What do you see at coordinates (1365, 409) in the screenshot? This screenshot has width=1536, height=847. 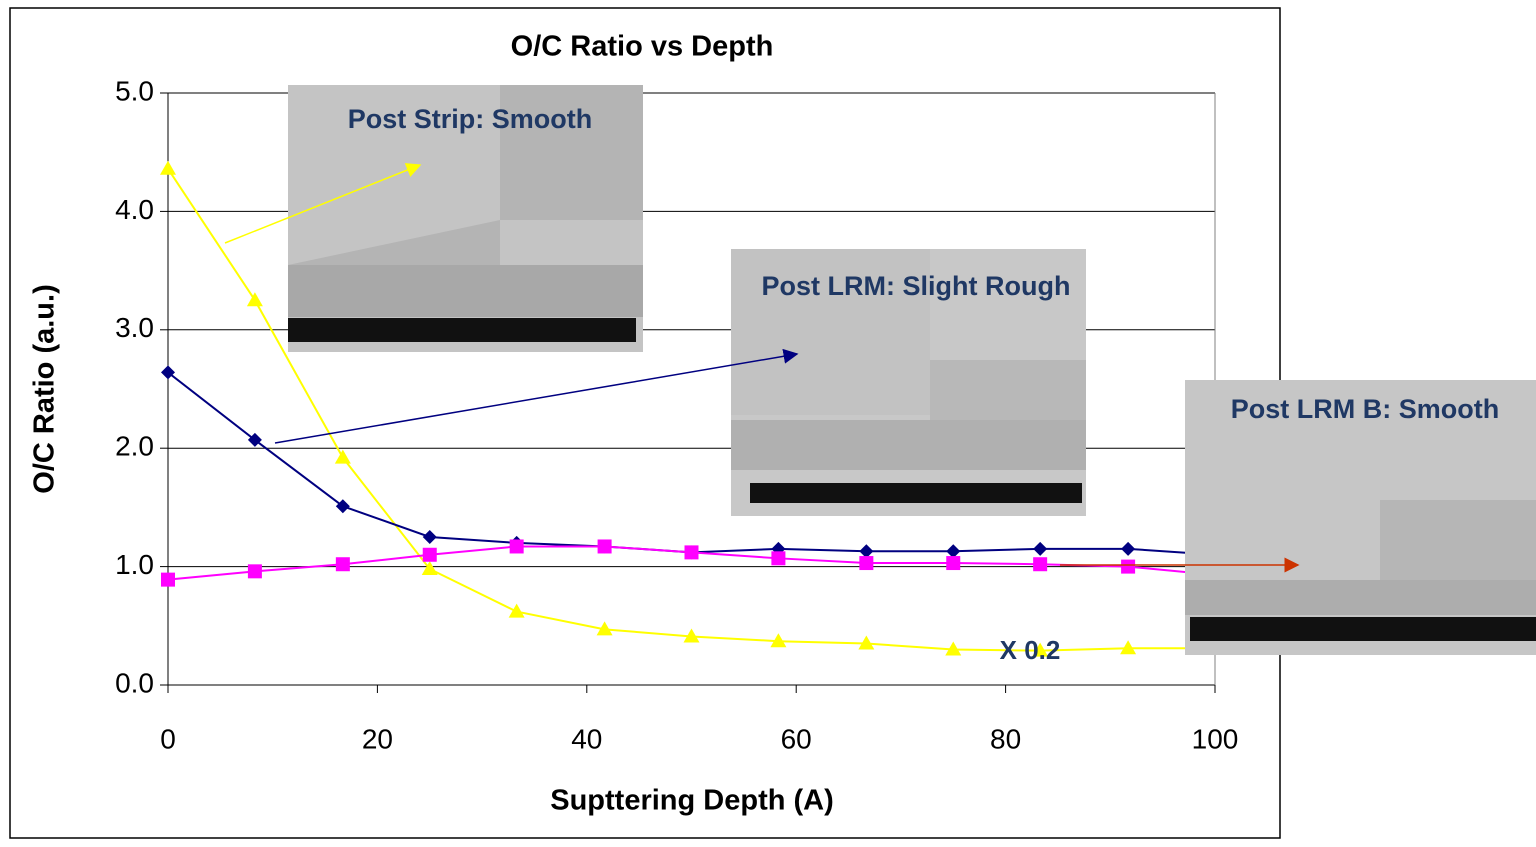 I see `inset-label: Post LRM B: Smooth` at bounding box center [1365, 409].